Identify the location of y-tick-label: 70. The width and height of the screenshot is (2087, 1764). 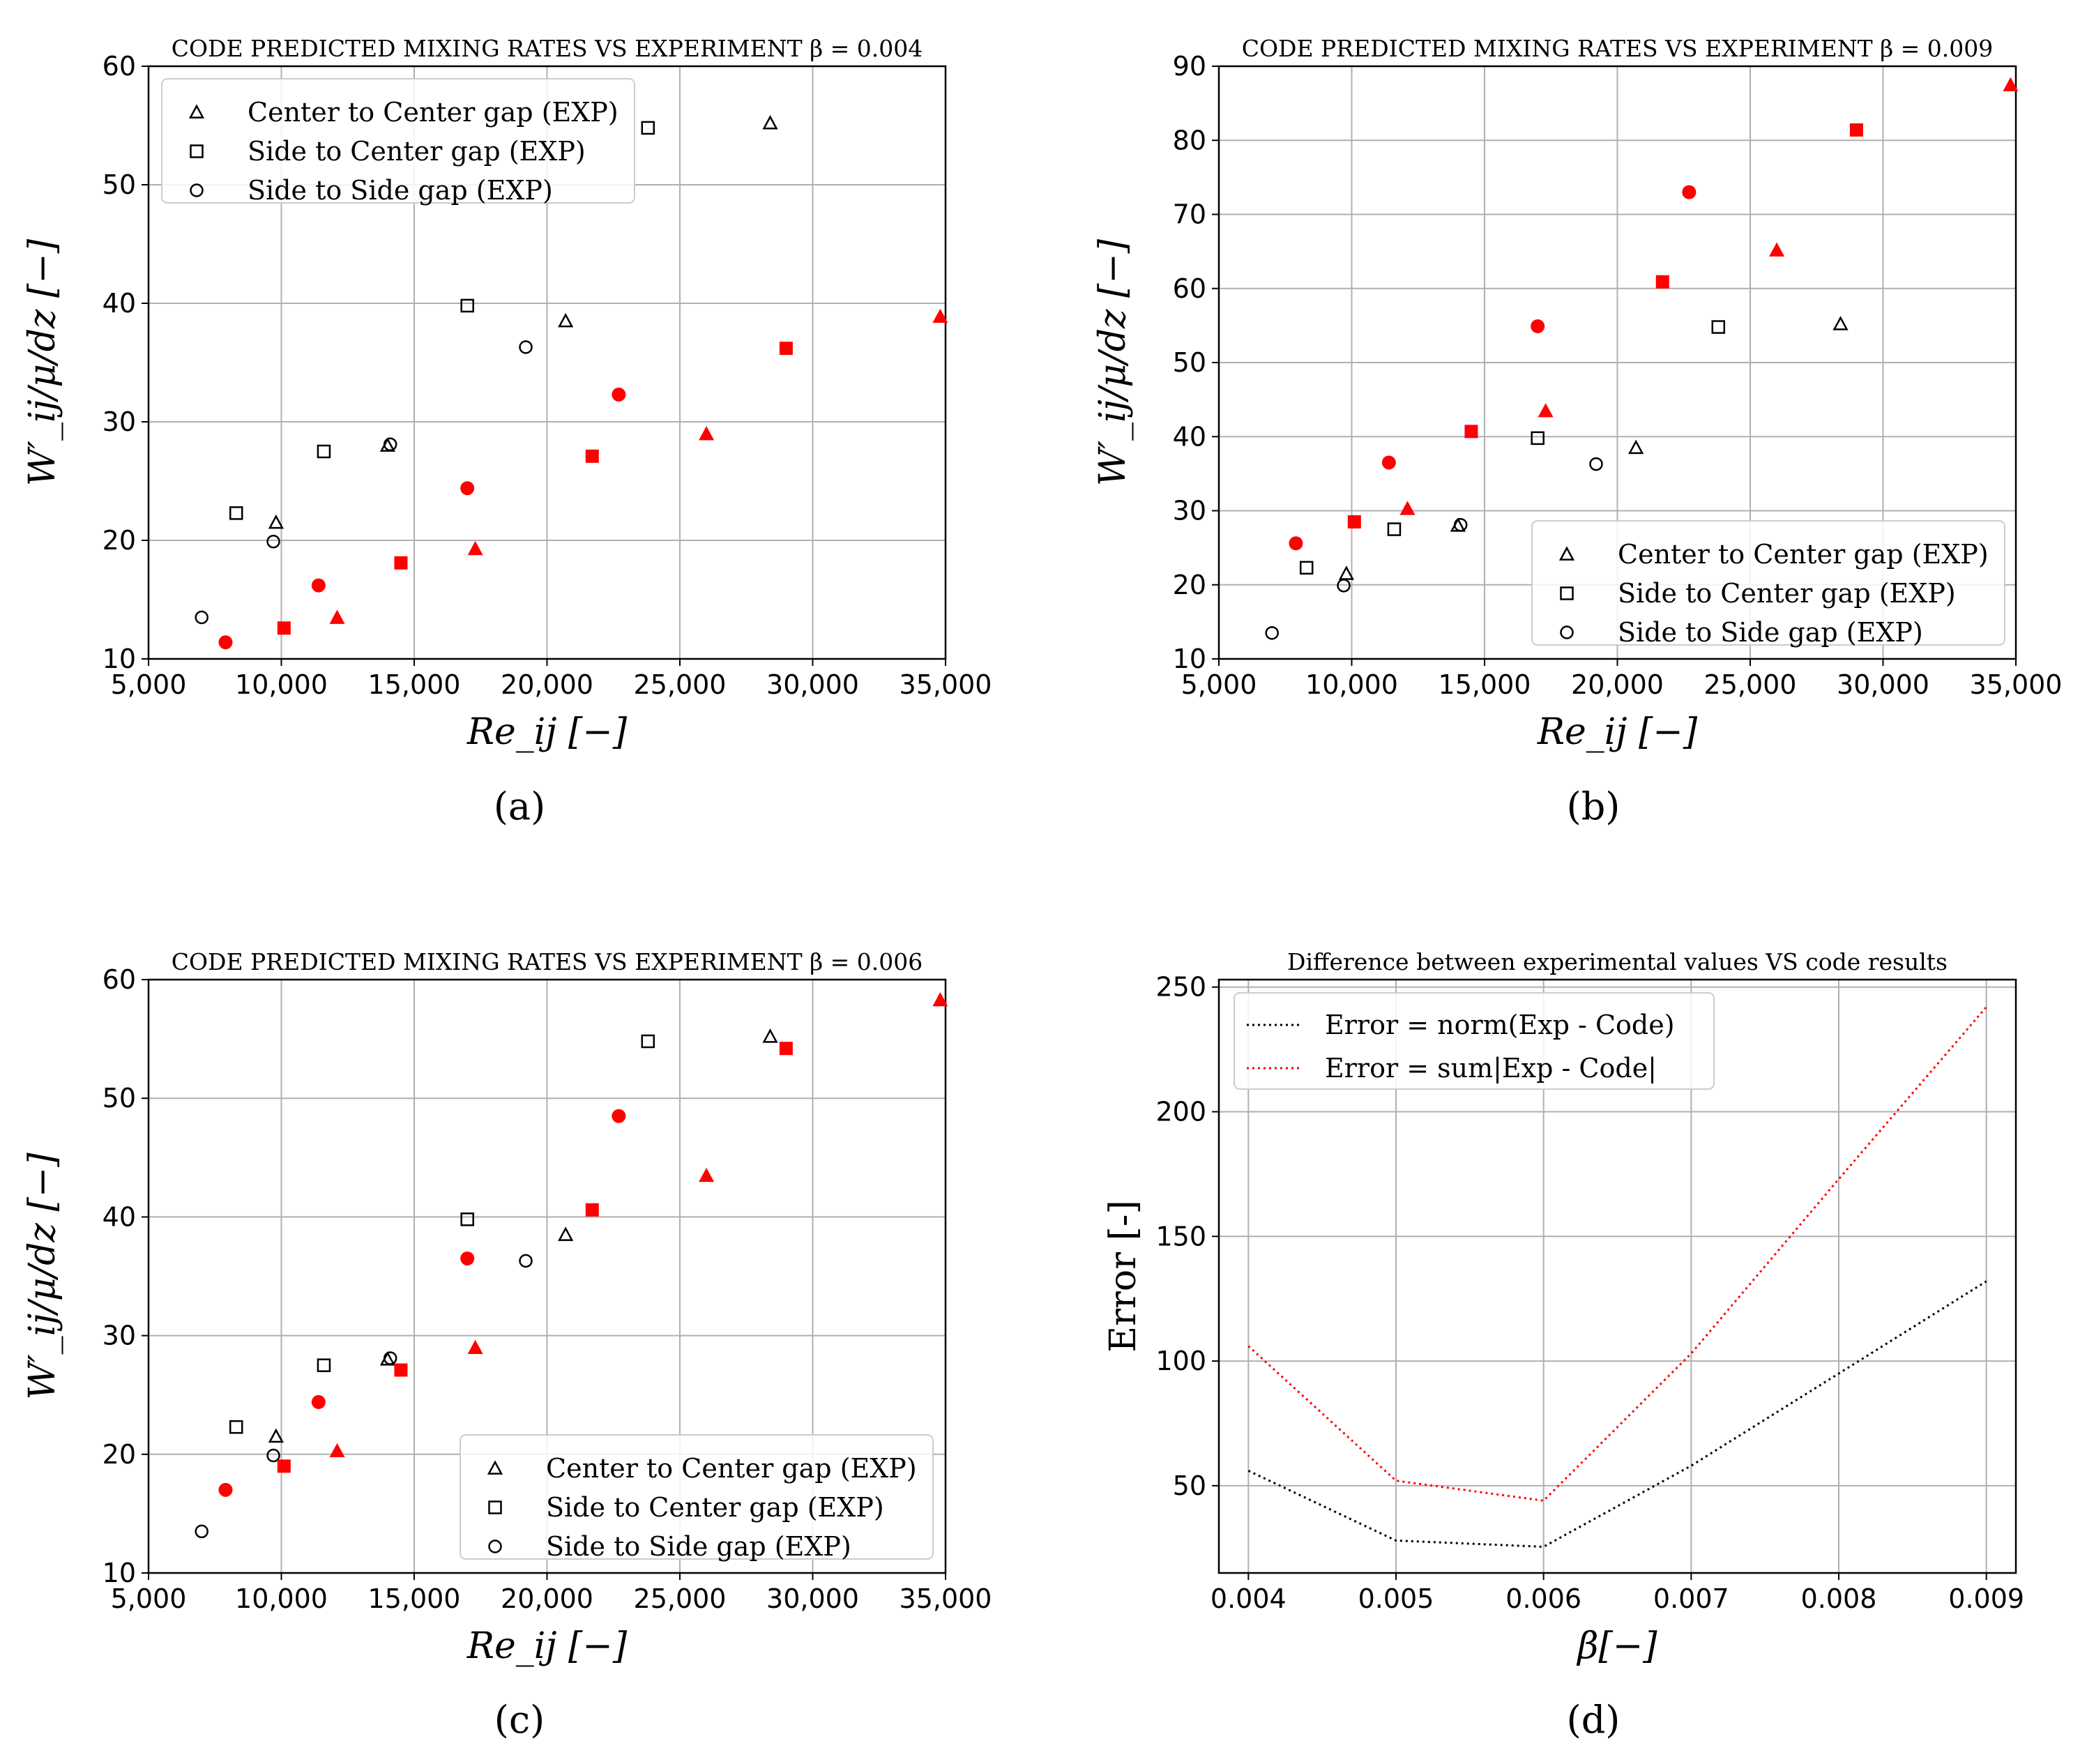
(1189, 214).